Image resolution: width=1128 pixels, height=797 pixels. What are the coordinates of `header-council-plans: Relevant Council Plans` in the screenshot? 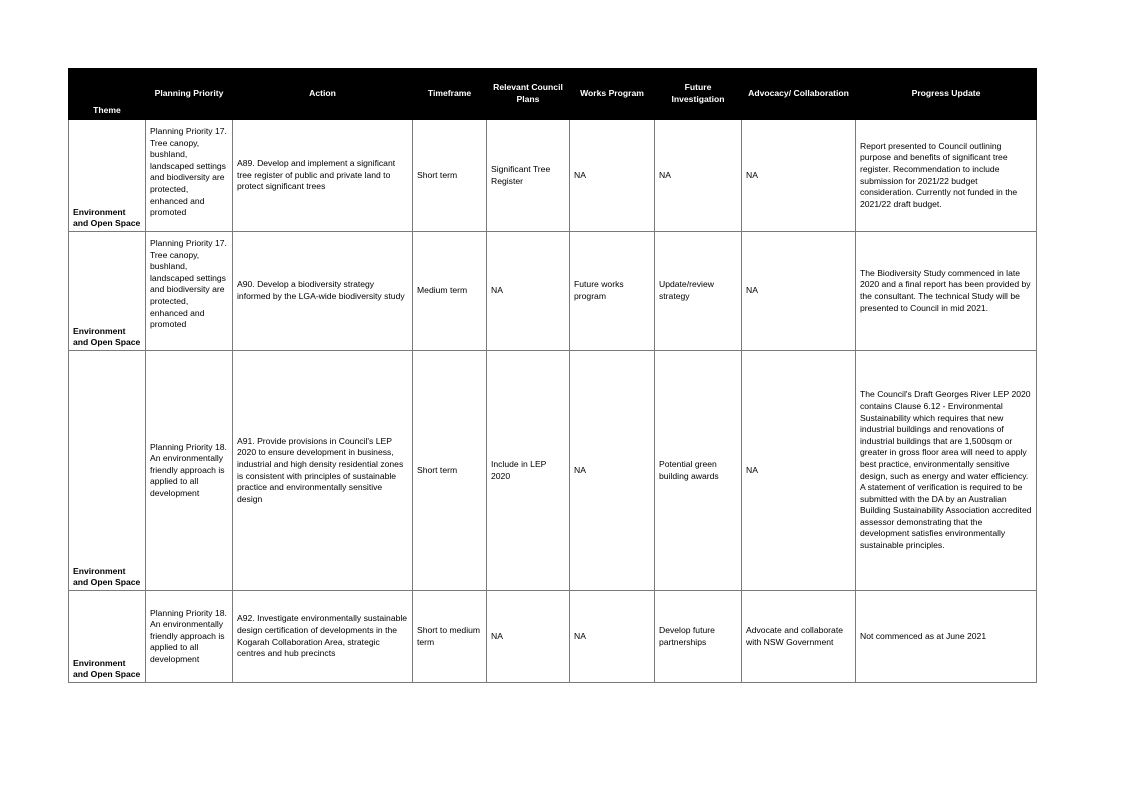 It's located at (528, 94).